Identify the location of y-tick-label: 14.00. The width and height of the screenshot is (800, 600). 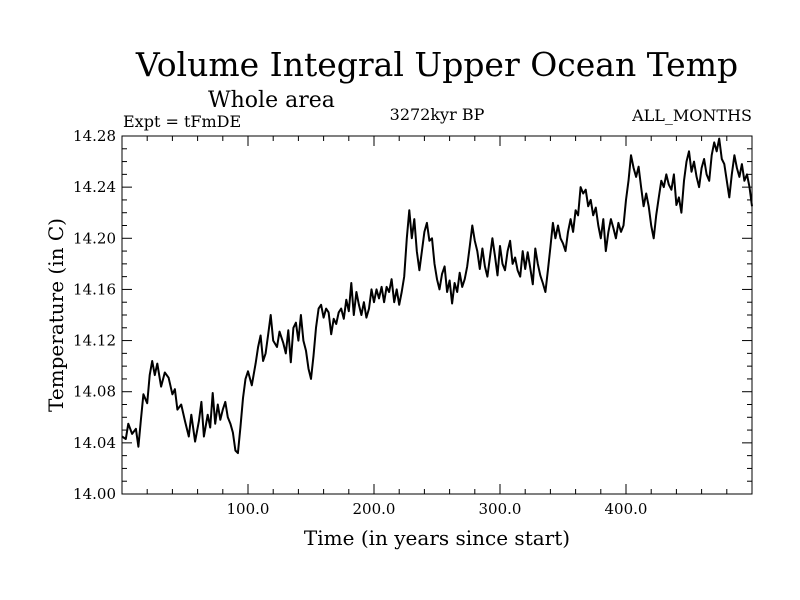
(94, 494).